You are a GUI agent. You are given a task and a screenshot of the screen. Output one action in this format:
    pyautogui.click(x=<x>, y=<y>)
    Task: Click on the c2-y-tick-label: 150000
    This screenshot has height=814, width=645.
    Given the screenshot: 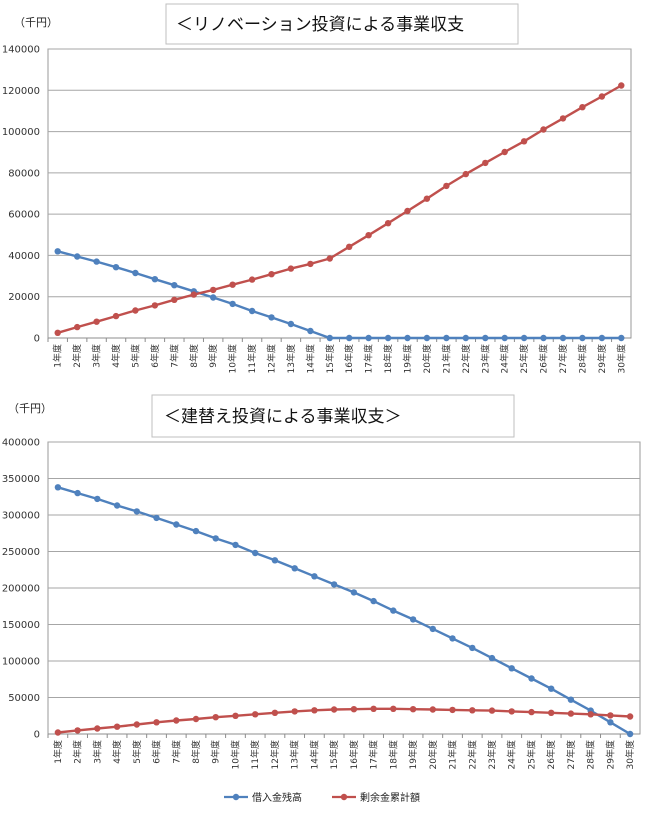 What is the action you would take?
    pyautogui.click(x=21, y=625)
    